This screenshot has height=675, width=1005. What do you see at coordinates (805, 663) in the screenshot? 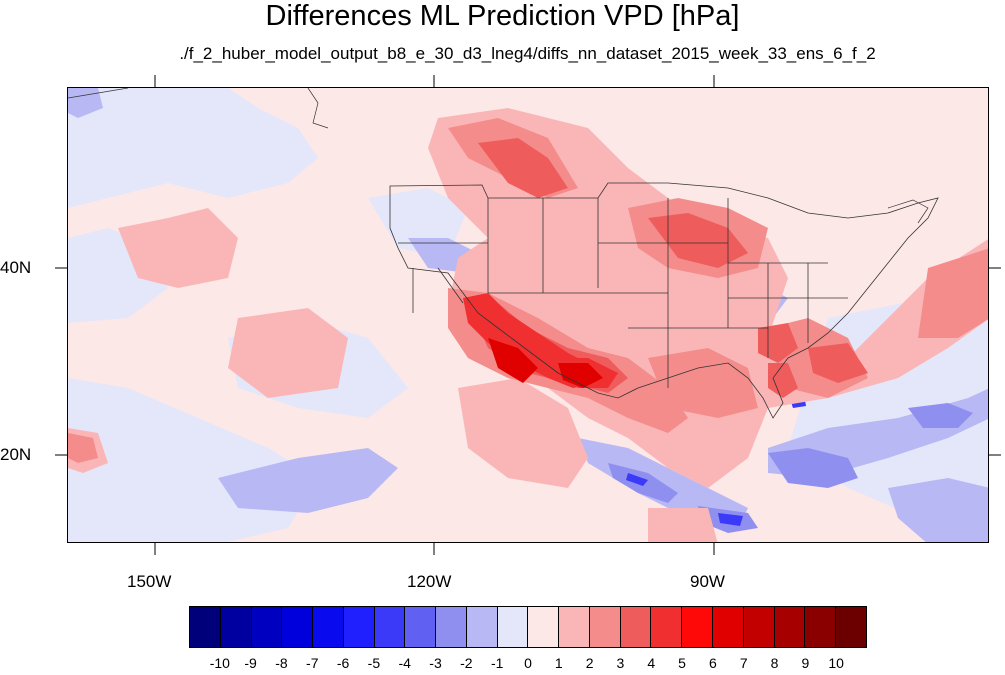
I see `colorbar-label: 9` at bounding box center [805, 663].